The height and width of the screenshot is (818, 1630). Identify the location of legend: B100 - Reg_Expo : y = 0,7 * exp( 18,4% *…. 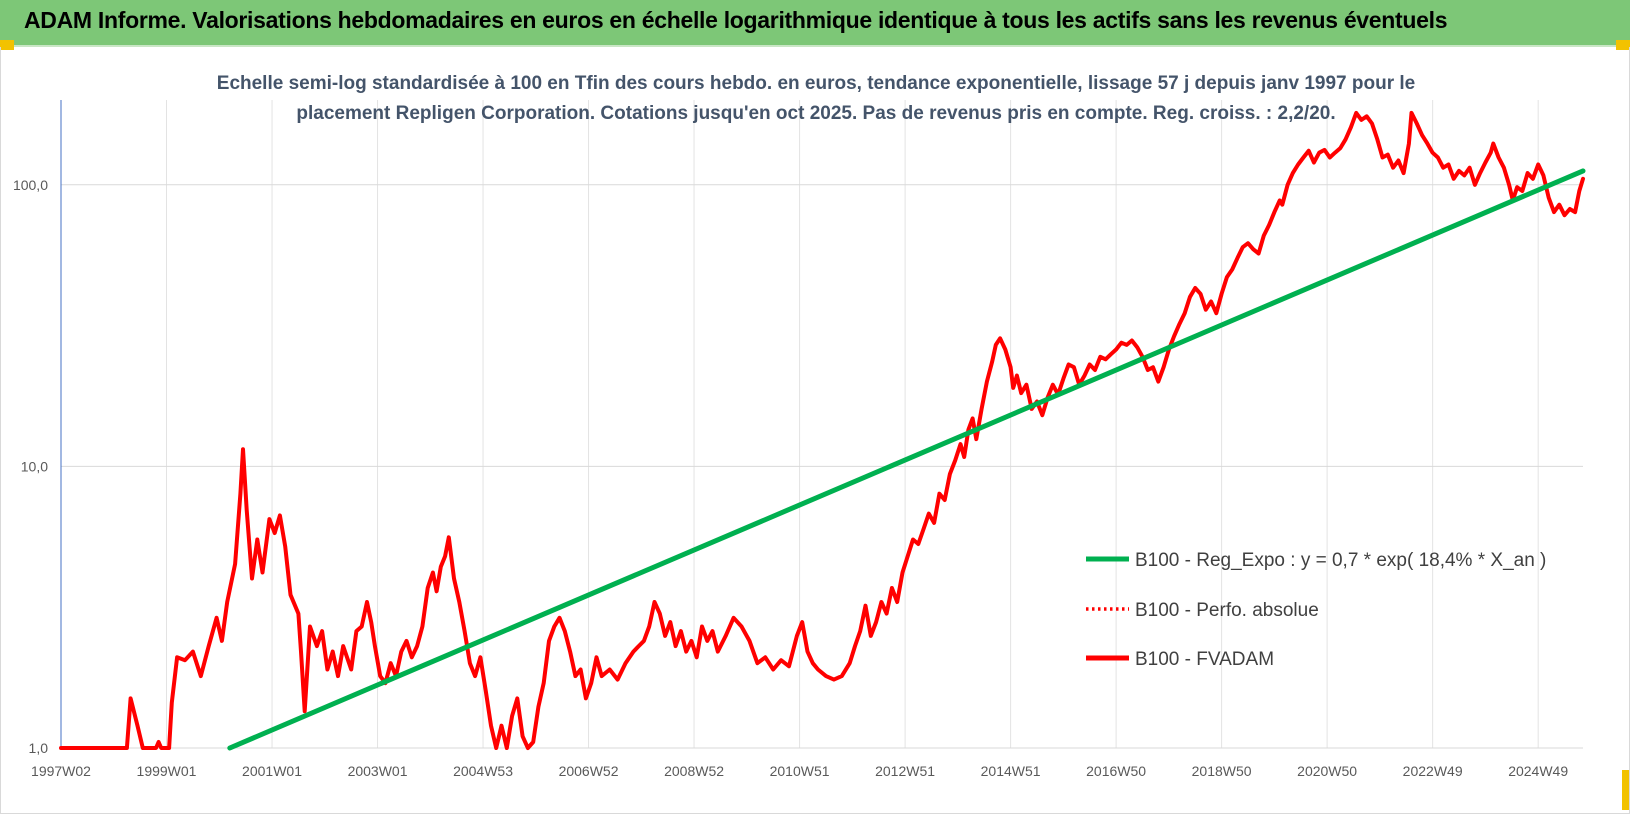
(1316, 610).